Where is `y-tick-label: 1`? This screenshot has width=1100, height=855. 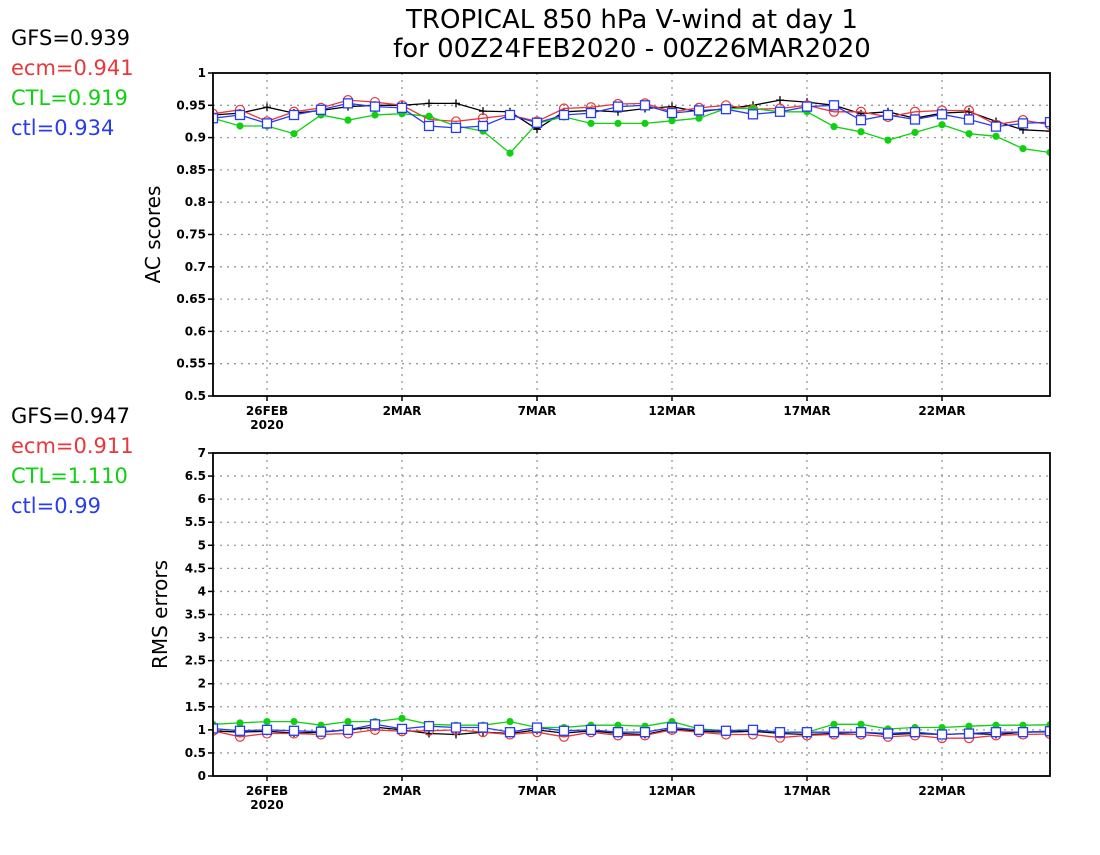 y-tick-label: 1 is located at coordinates (202, 730).